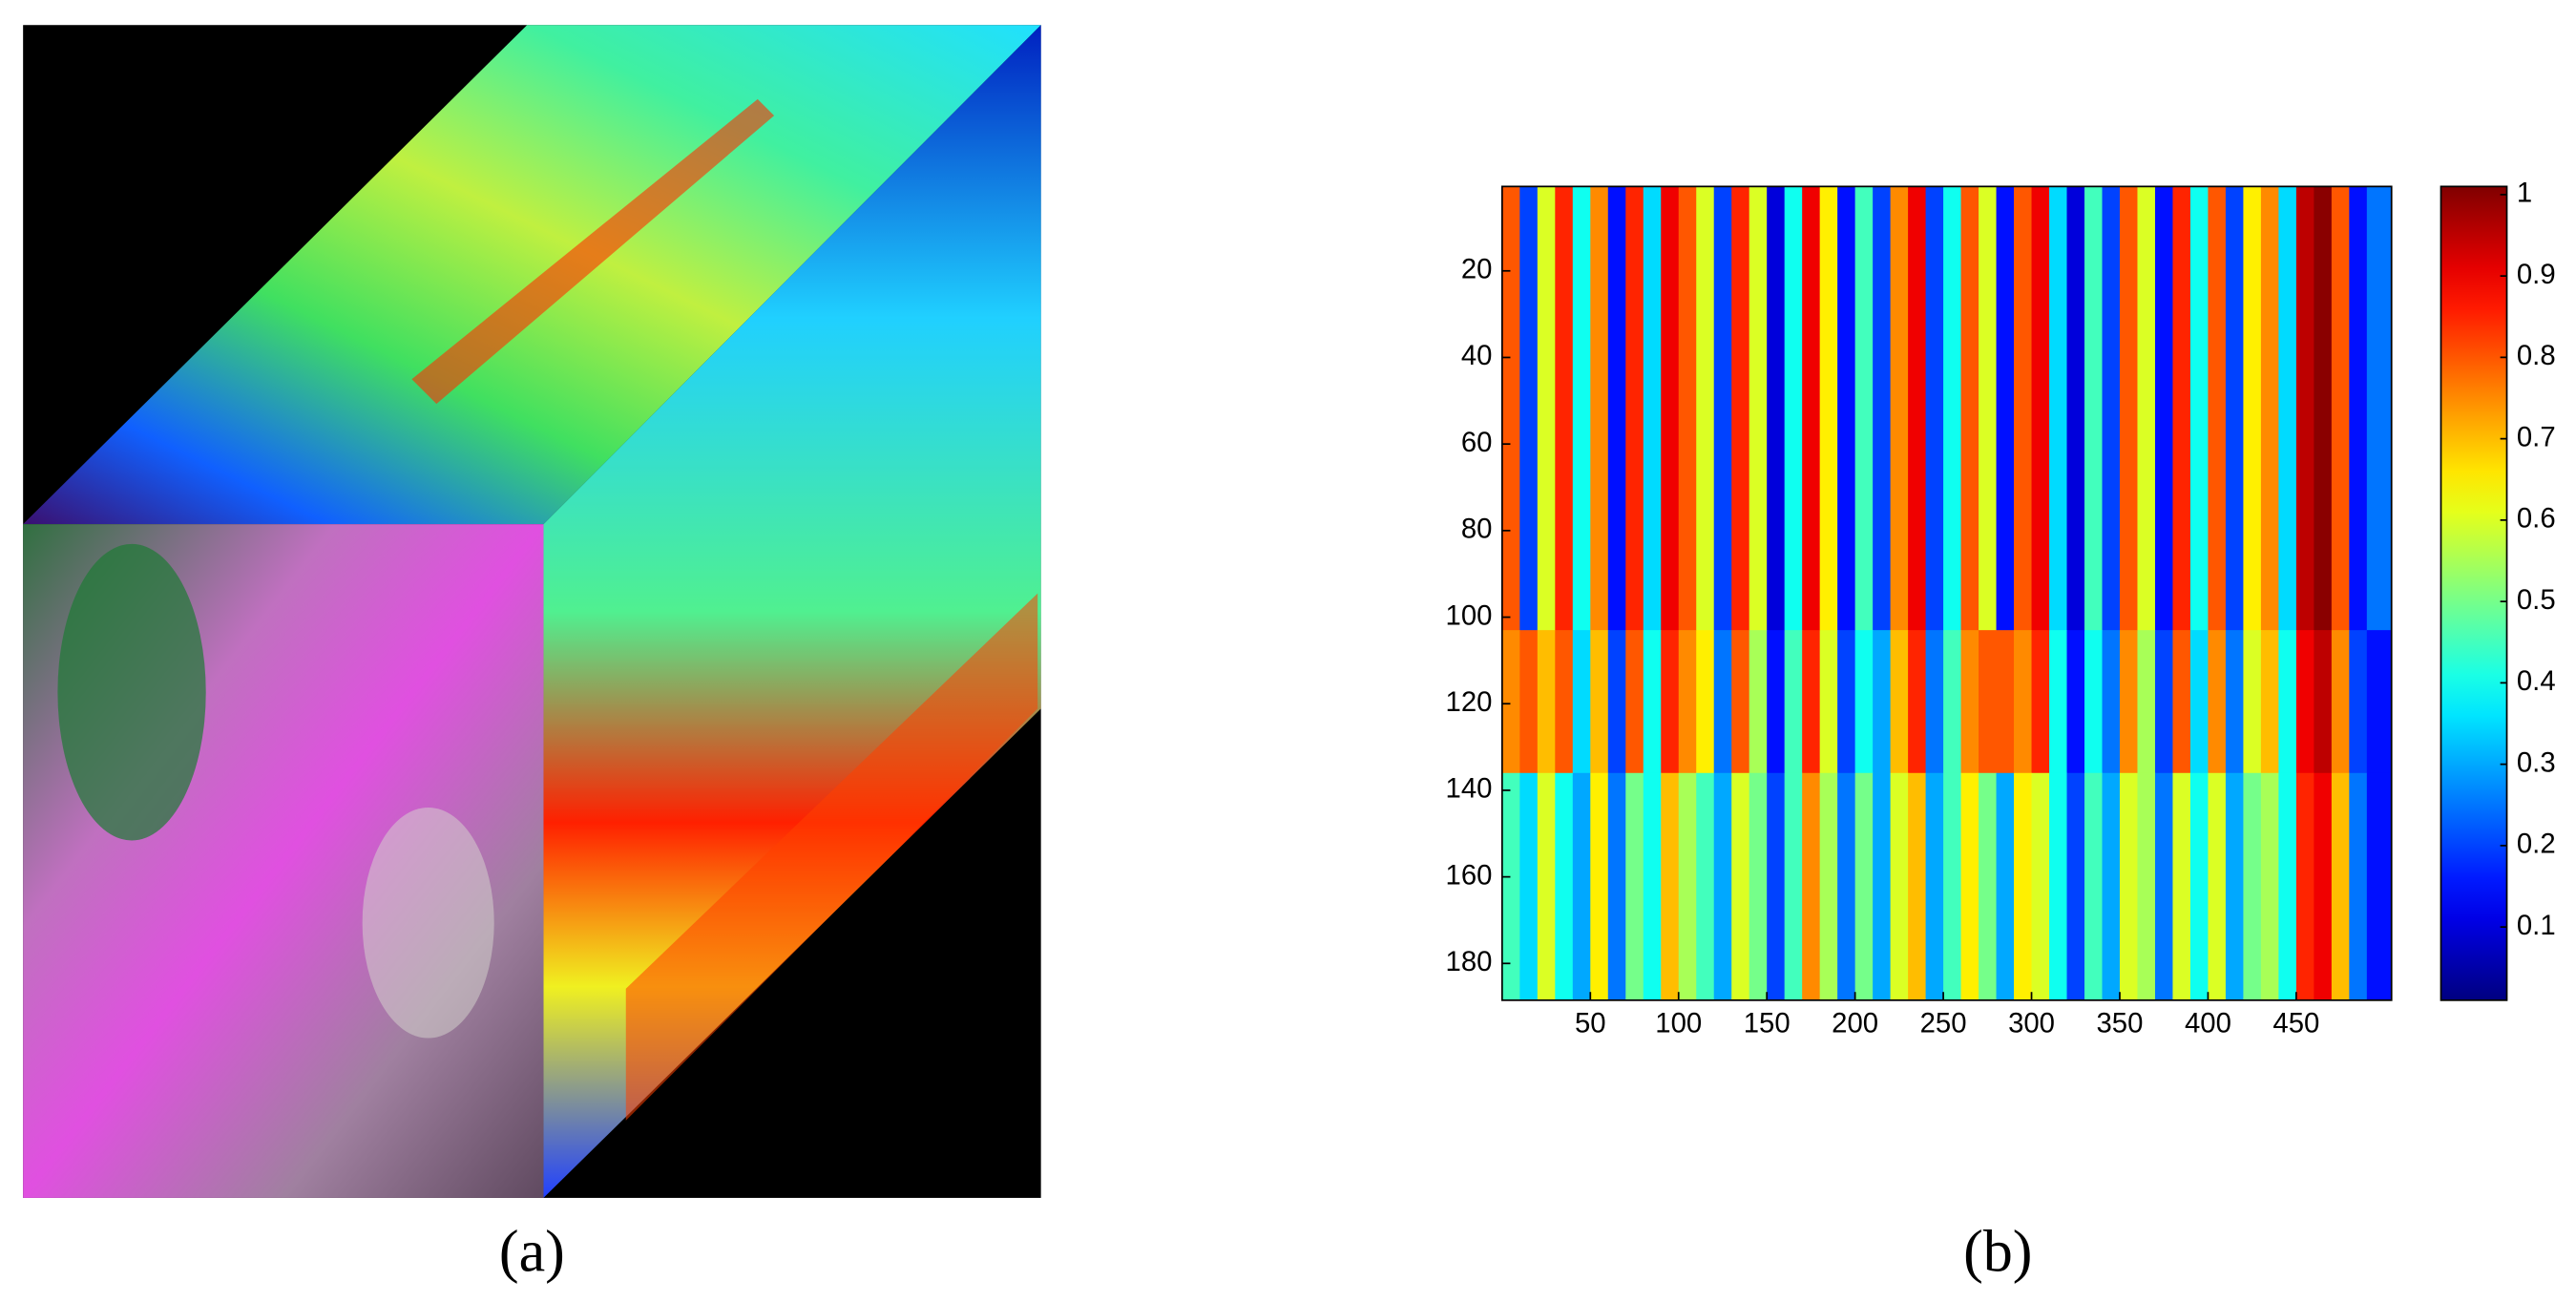 The height and width of the screenshot is (1302, 2576). I want to click on colorbar-tick-label: 1, so click(2524, 194).